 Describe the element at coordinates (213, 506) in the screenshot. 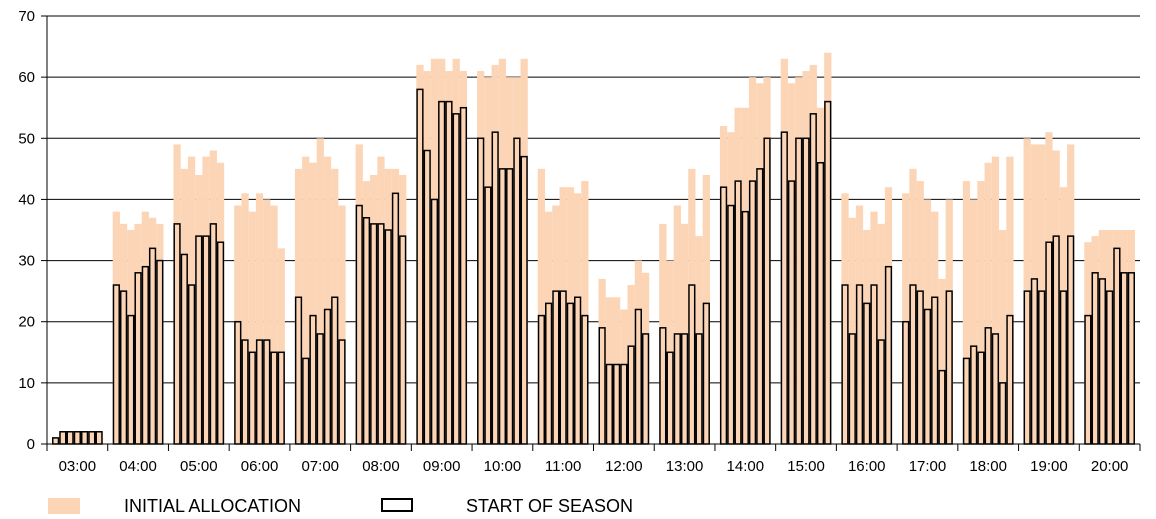

I see `legend-label-initial-allocation: INITIAL ALLOCATION` at that location.